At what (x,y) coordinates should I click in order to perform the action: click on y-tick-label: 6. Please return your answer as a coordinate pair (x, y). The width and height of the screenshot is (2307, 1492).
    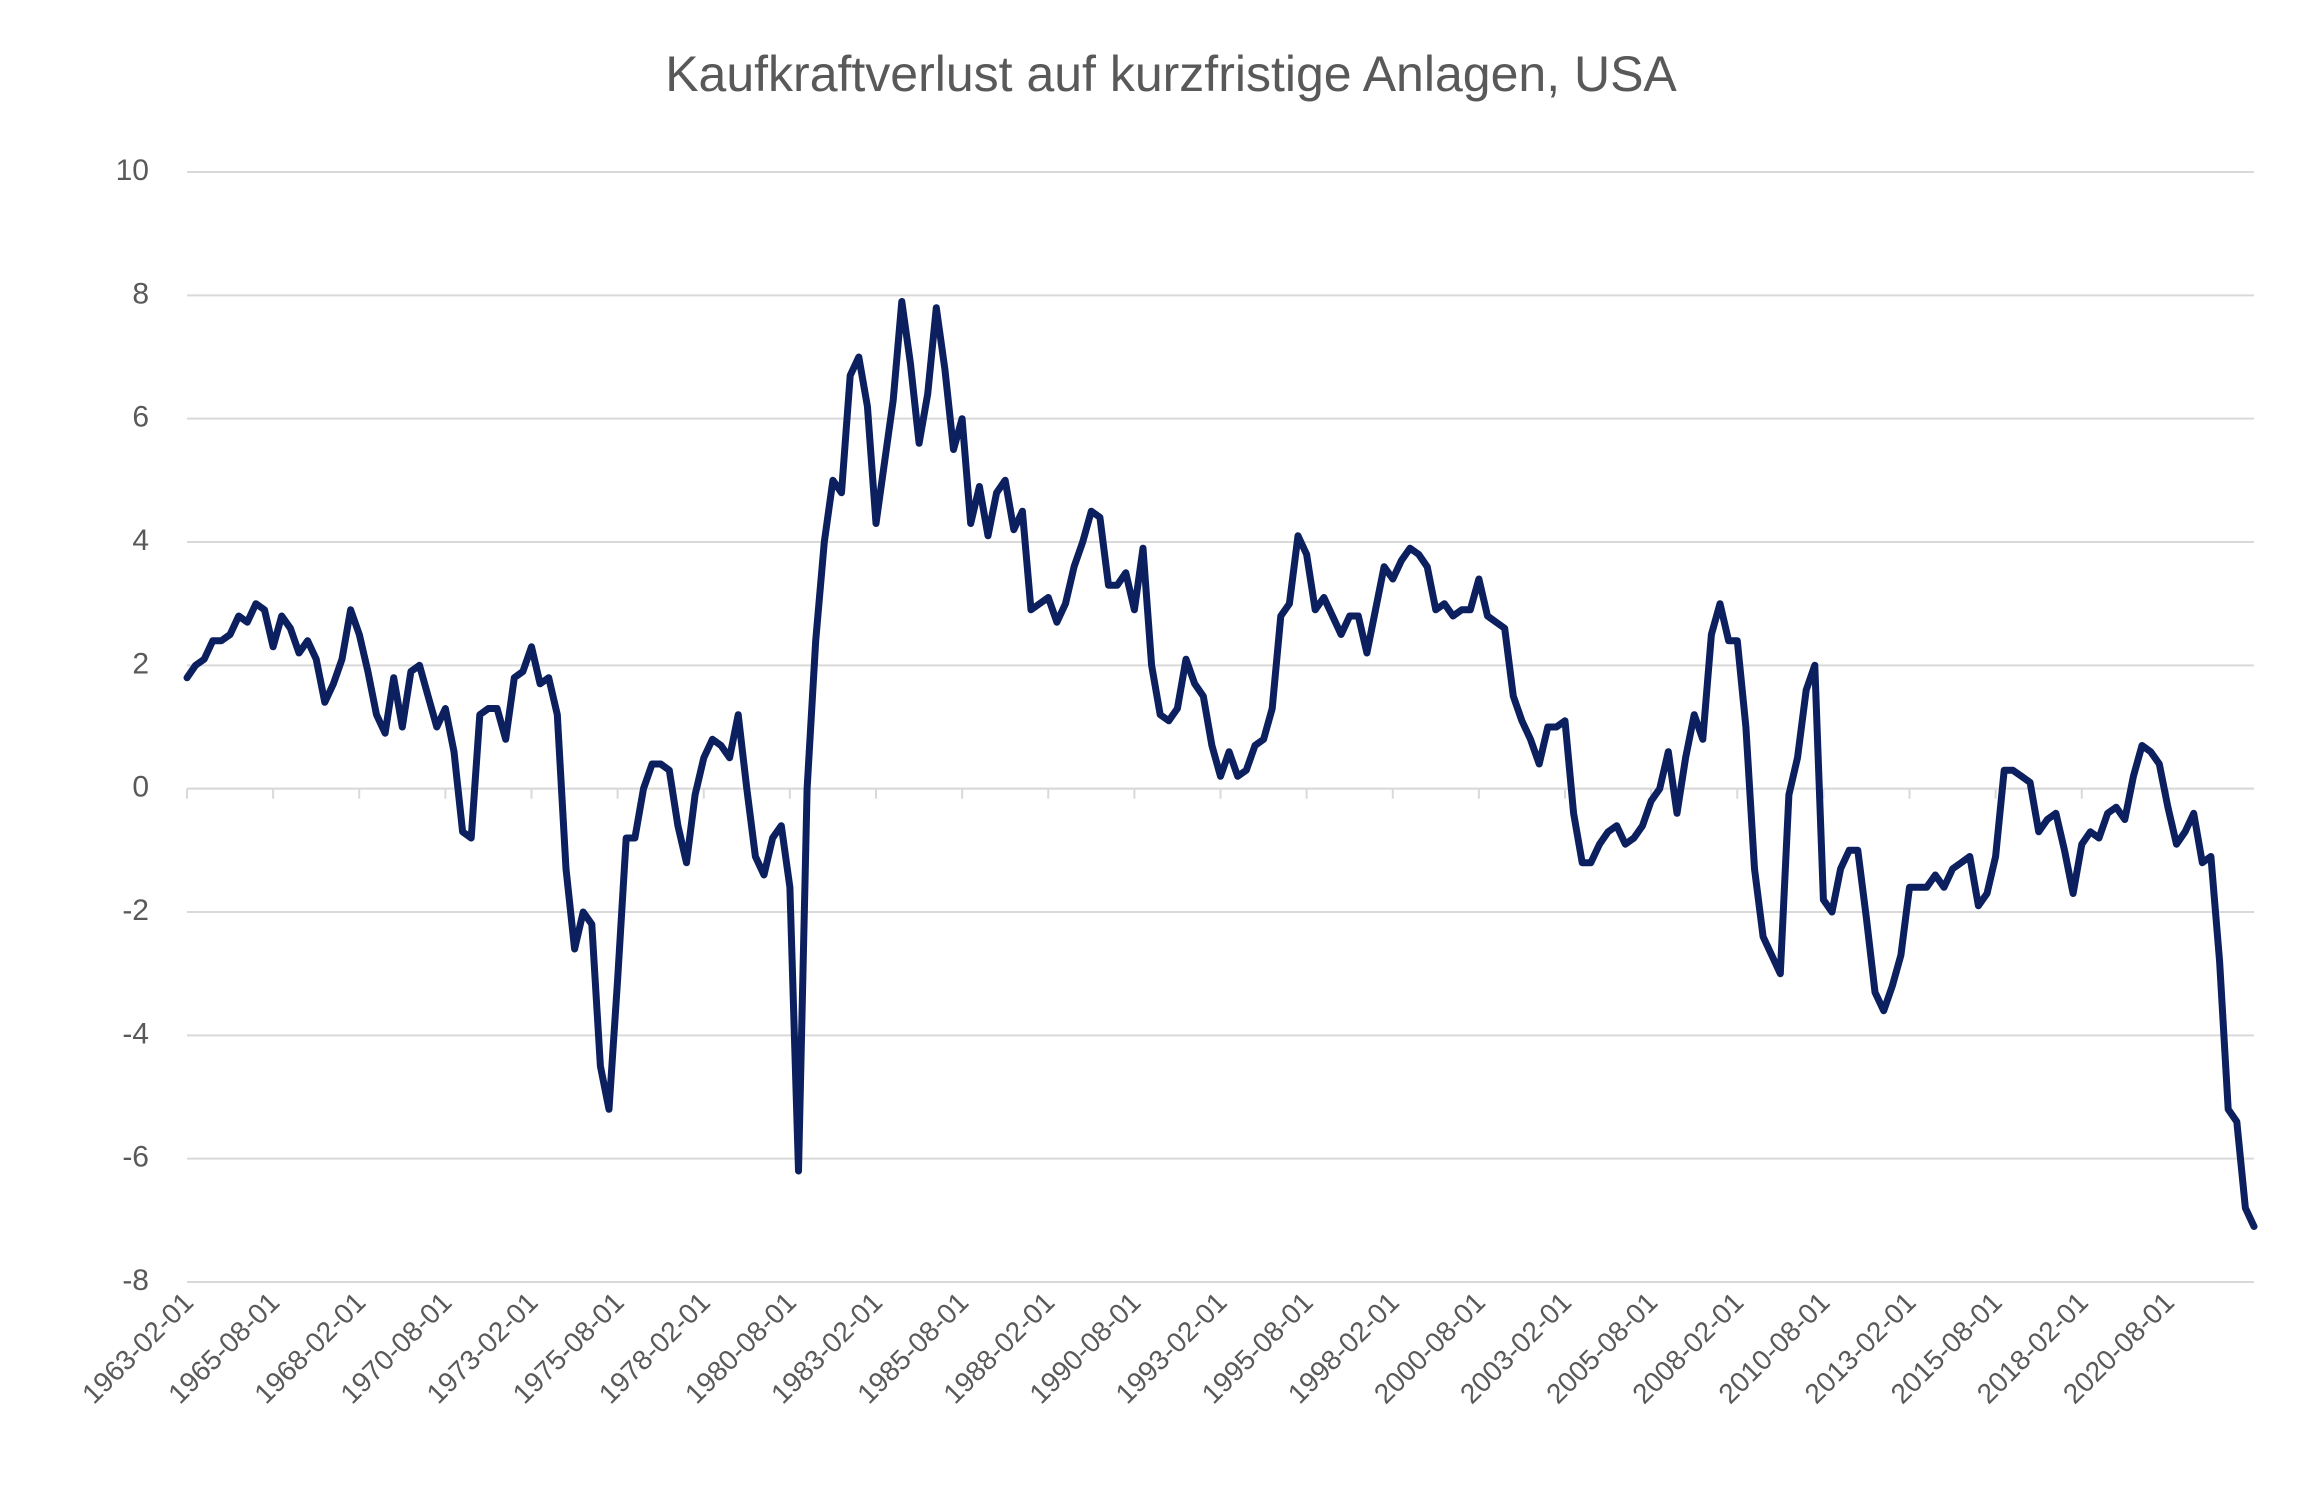
    Looking at the image, I should click on (140, 417).